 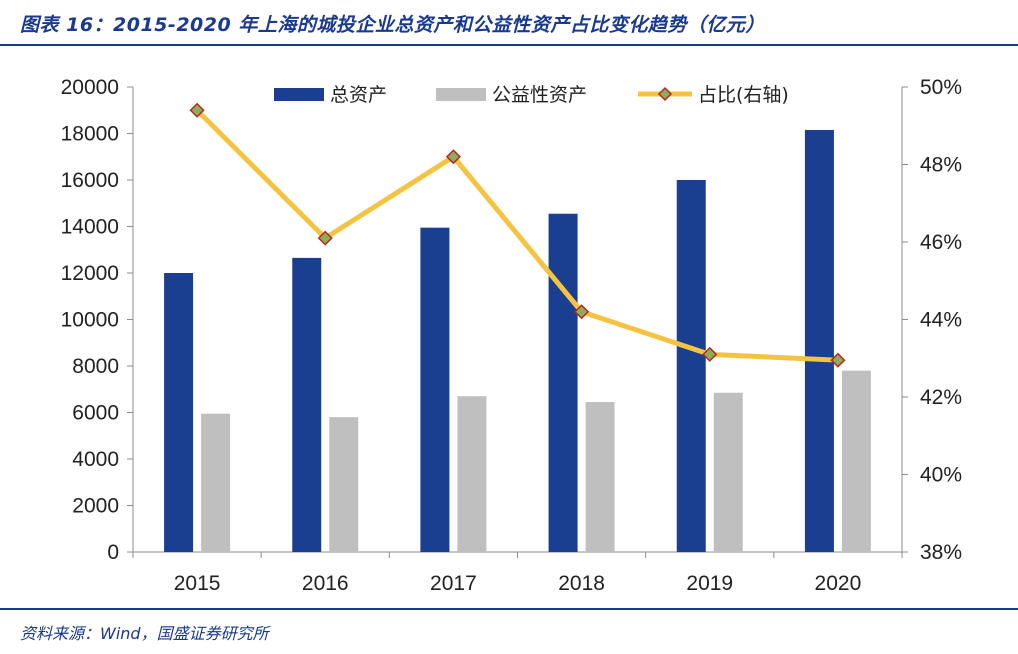 I want to click on legend-marker-ratio, so click(x=665, y=94).